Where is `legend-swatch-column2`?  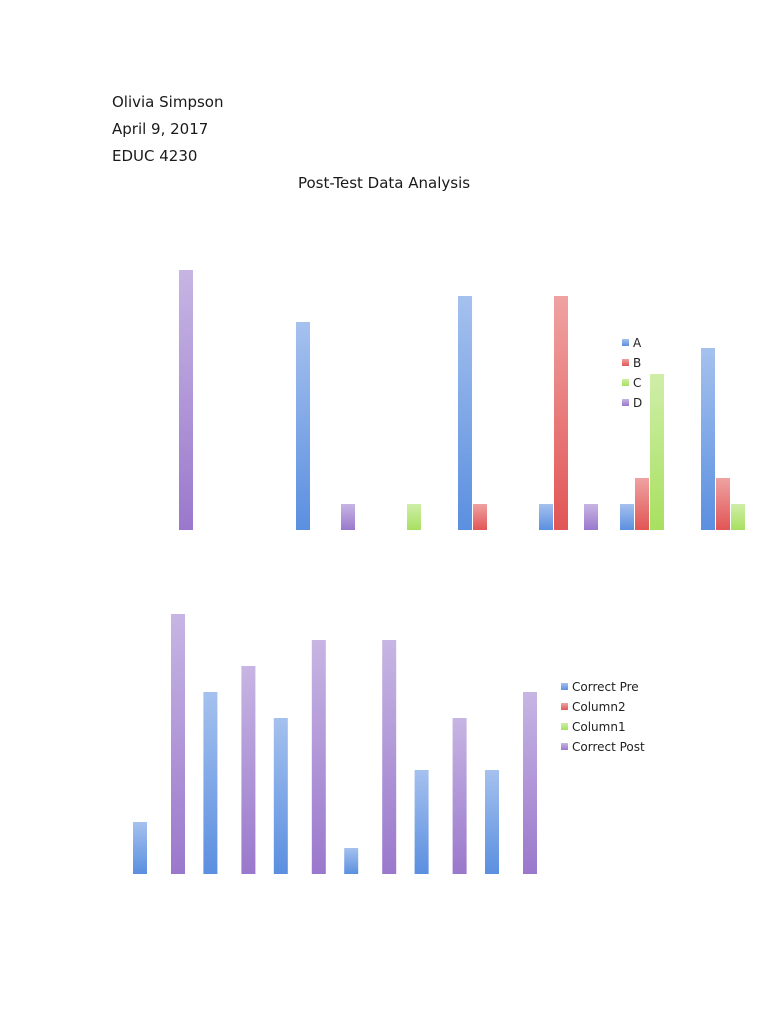 legend-swatch-column2 is located at coordinates (564, 706).